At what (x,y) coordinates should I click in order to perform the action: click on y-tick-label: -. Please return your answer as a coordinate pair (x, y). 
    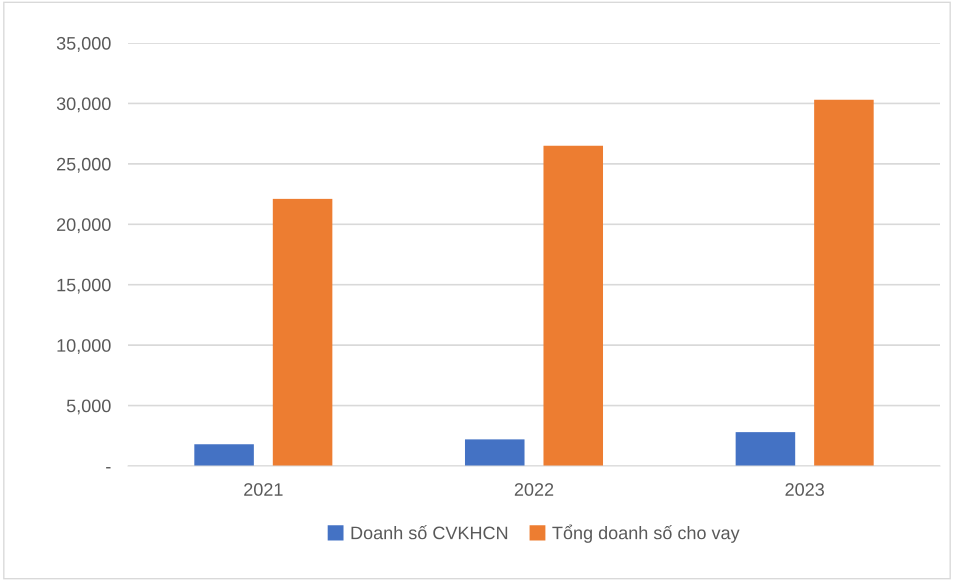
    Looking at the image, I should click on (108, 467).